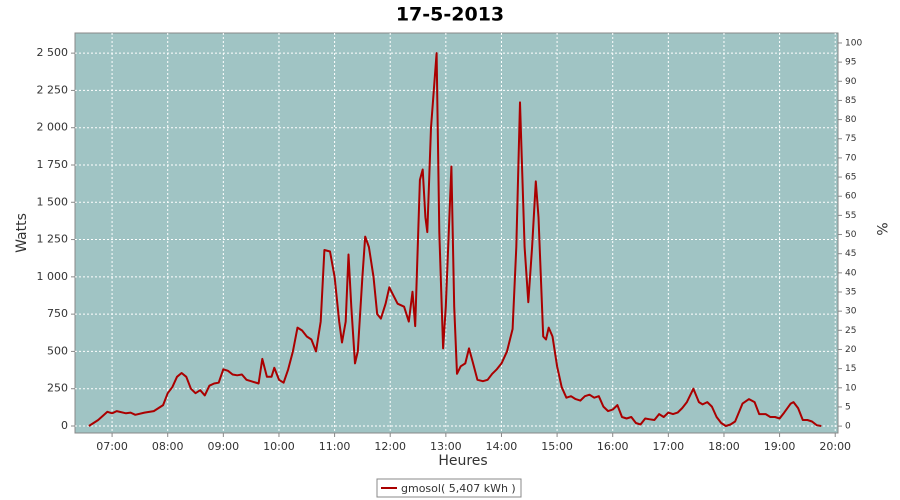 The height and width of the screenshot is (500, 900). I want to click on y2-tick-label: 60, so click(851, 197).